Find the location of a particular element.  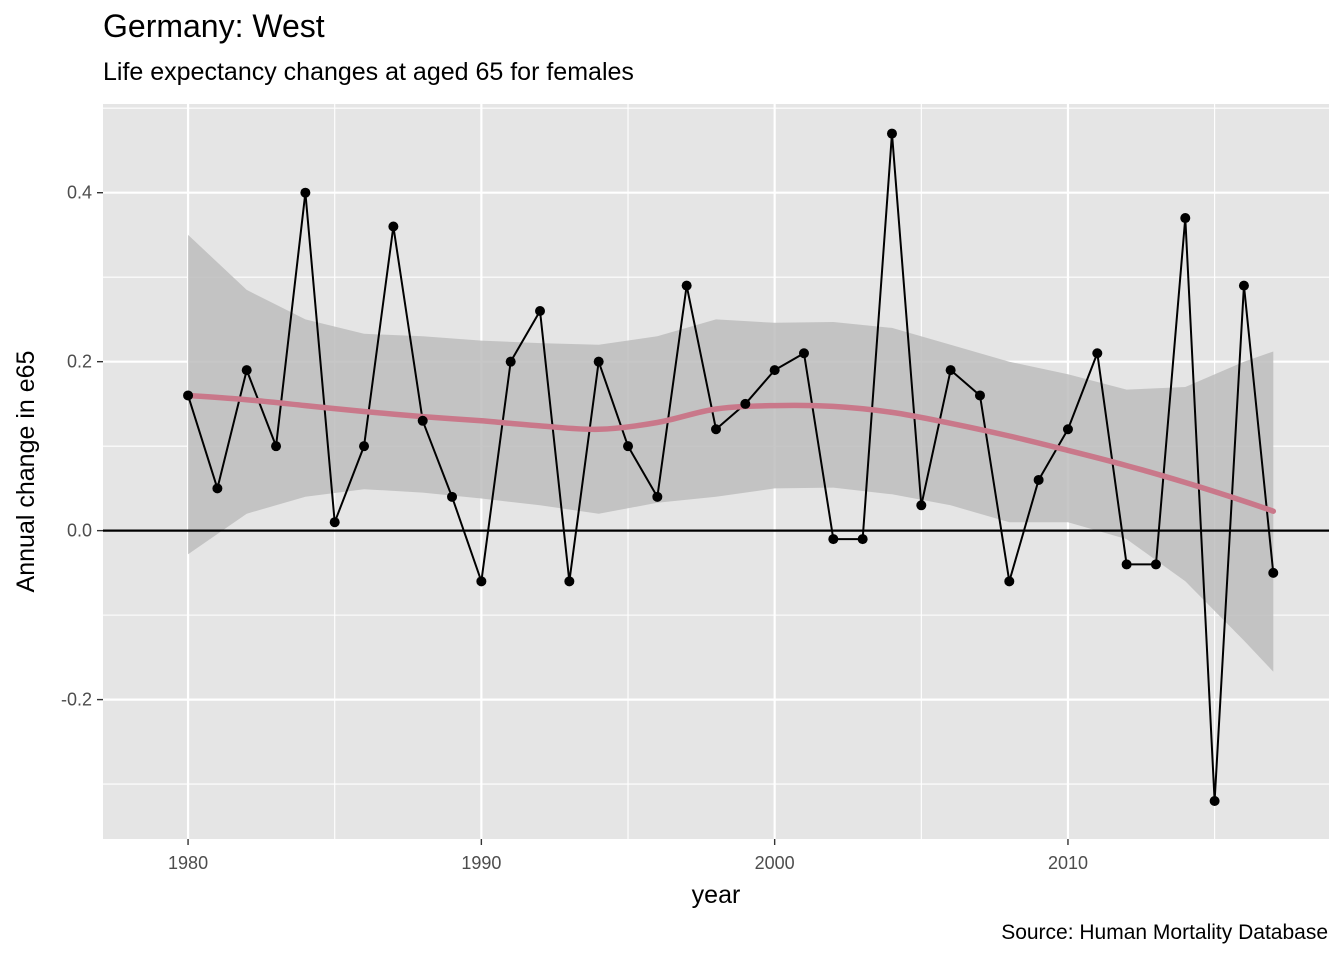

y-axis-title: Annual change in e65 is located at coordinates (26, 472).